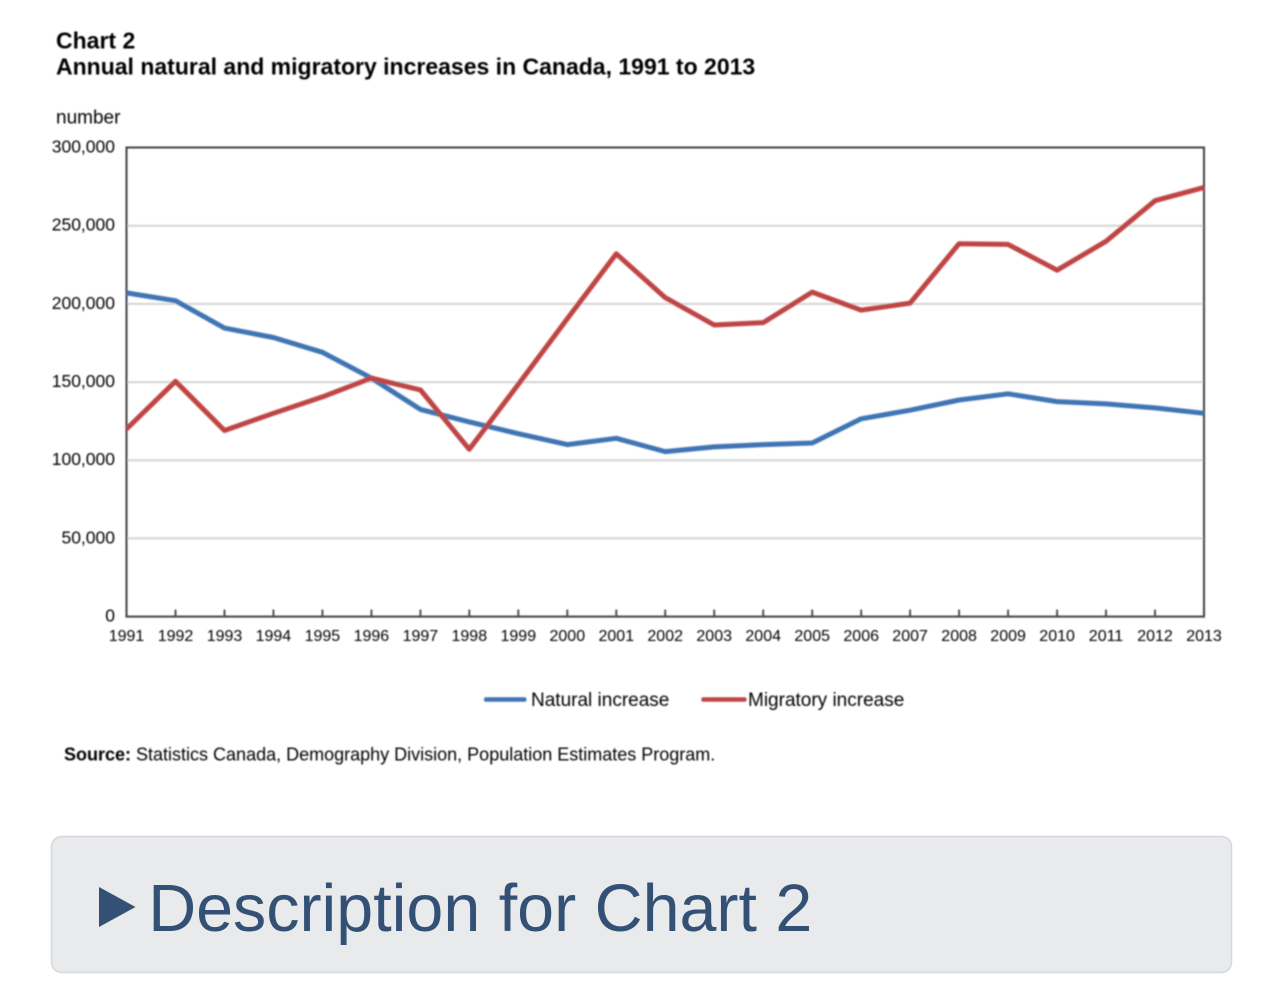  What do you see at coordinates (84, 381) in the screenshot?
I see `svg-text: 150,000` at bounding box center [84, 381].